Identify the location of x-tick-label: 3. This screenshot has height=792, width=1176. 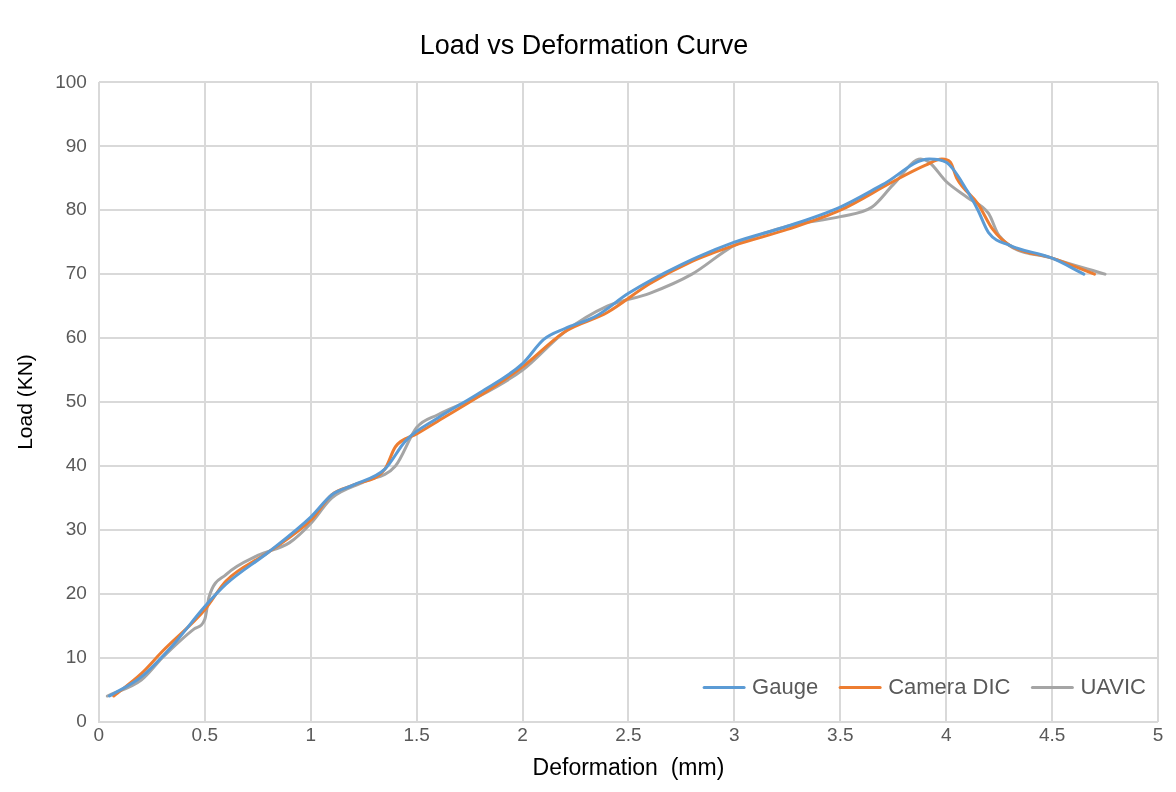
(734, 735).